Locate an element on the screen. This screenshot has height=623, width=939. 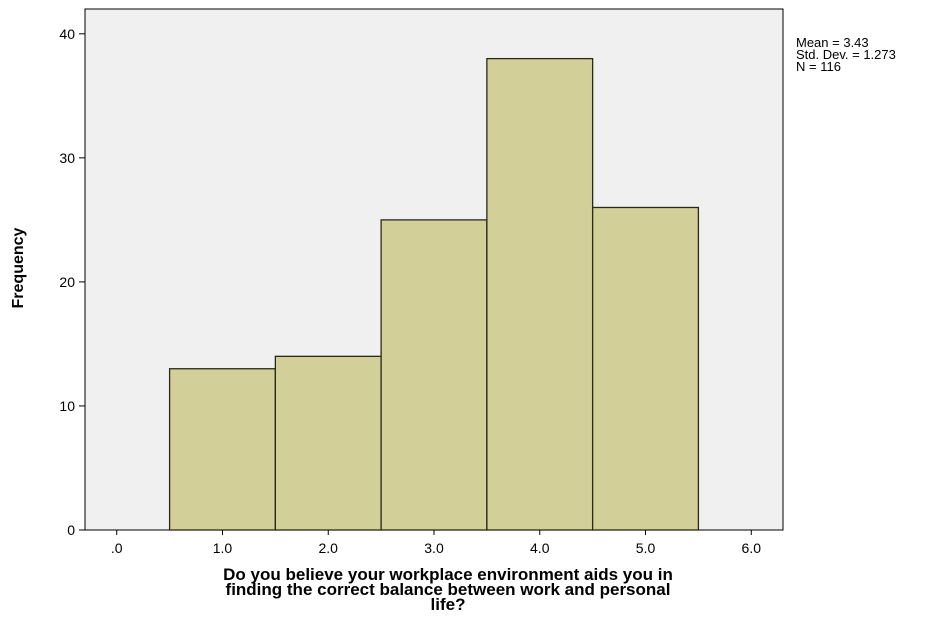
x-tick-label: 3.0 is located at coordinates (434, 548).